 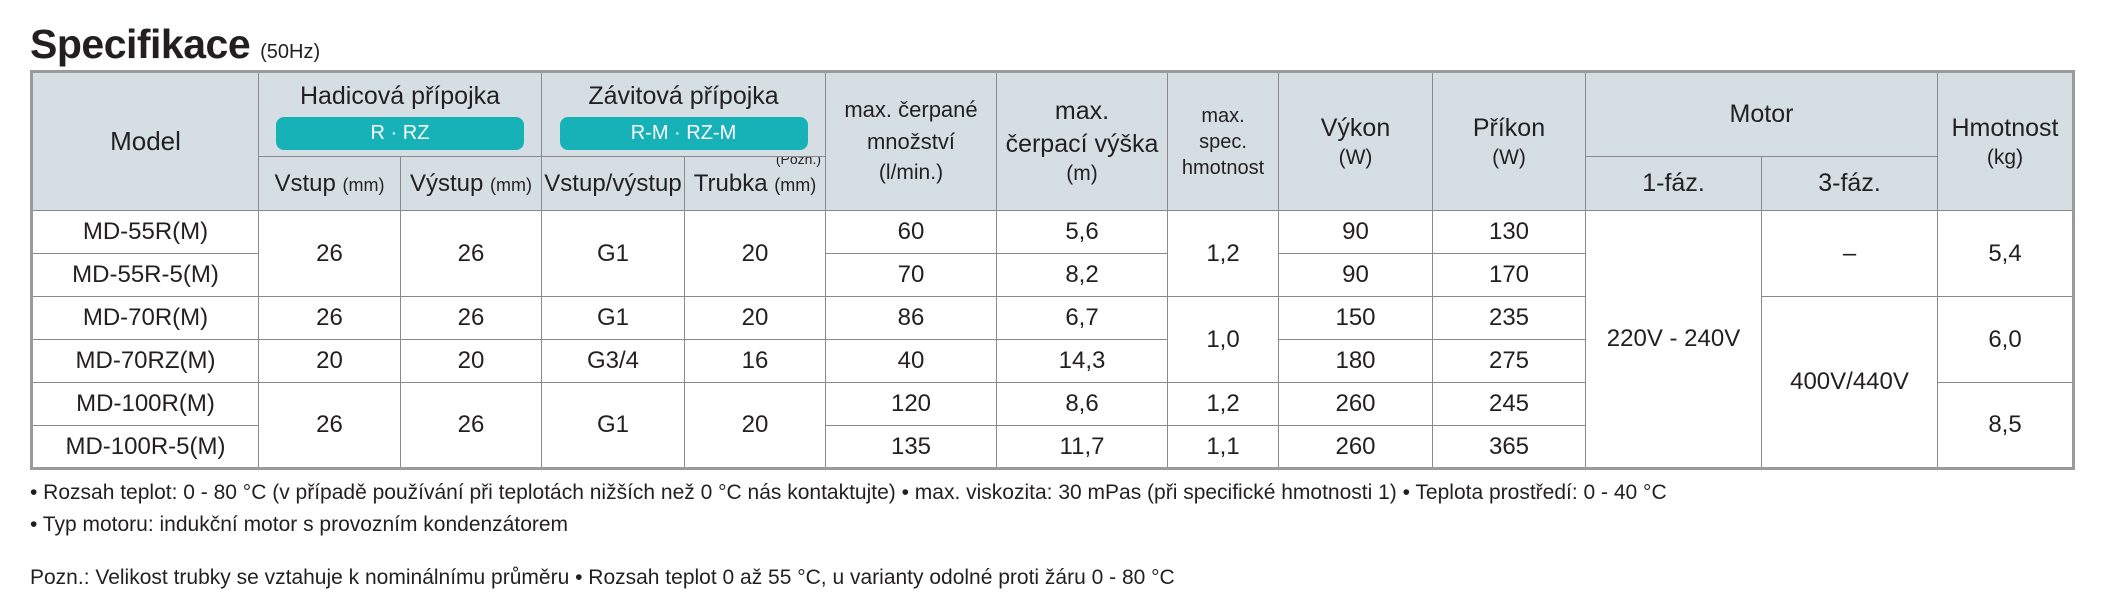 What do you see at coordinates (613, 361) in the screenshot?
I see `inlet-outlet-cell: G3/4` at bounding box center [613, 361].